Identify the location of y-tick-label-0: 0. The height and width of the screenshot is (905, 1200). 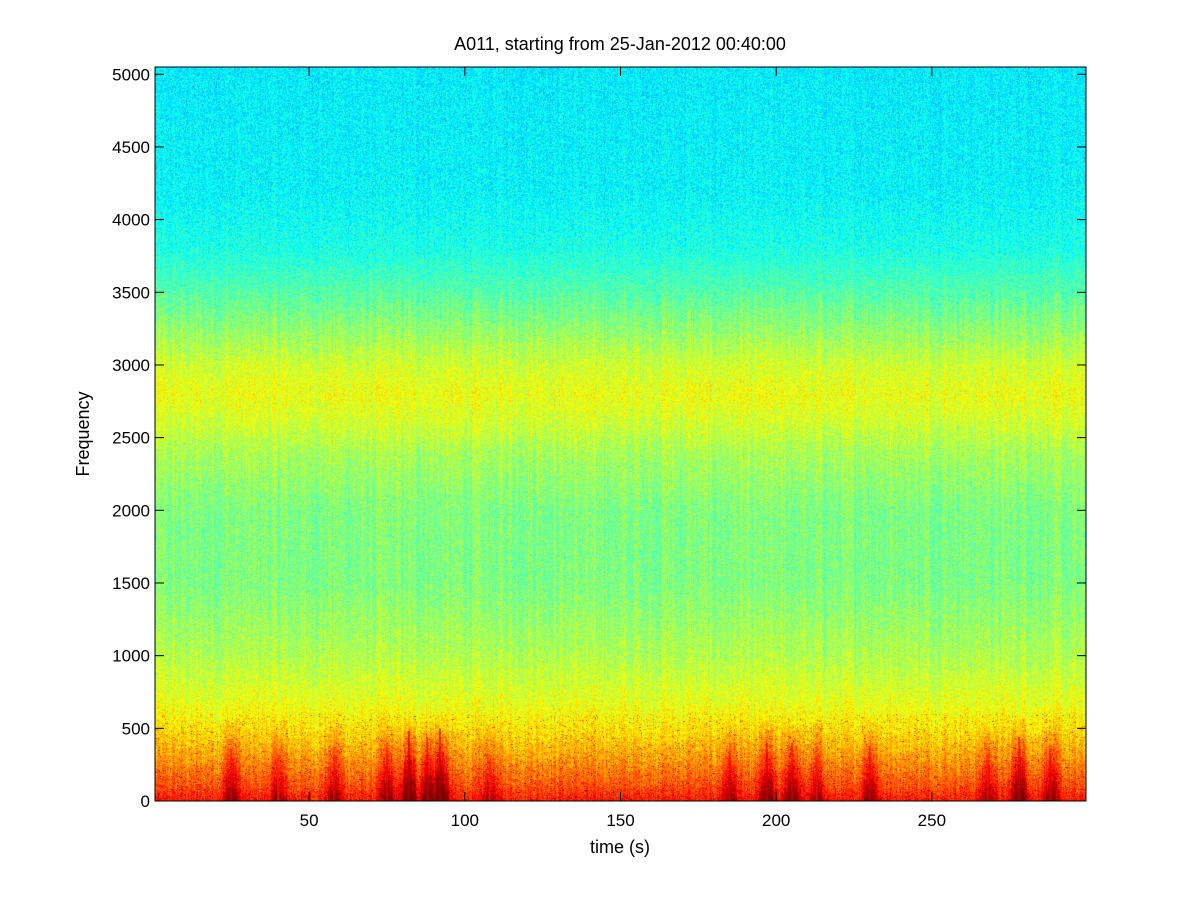
(145, 801).